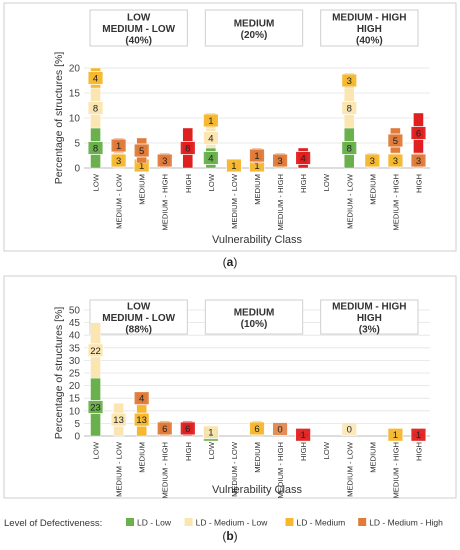 This screenshot has height=550, width=460. I want to click on data-label: 5, so click(395, 141).